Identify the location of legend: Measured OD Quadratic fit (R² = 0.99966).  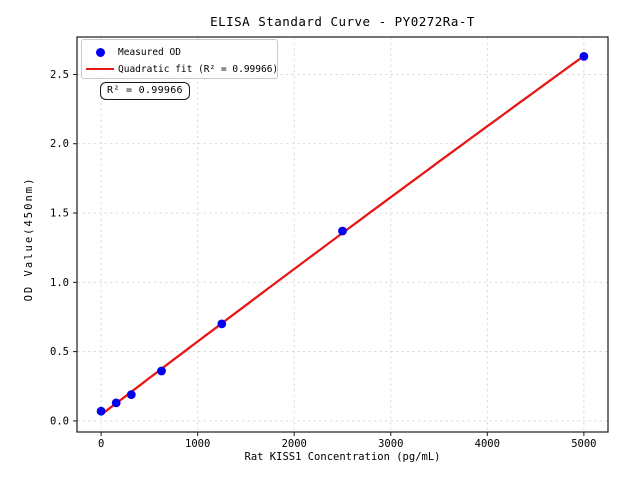
(179, 59).